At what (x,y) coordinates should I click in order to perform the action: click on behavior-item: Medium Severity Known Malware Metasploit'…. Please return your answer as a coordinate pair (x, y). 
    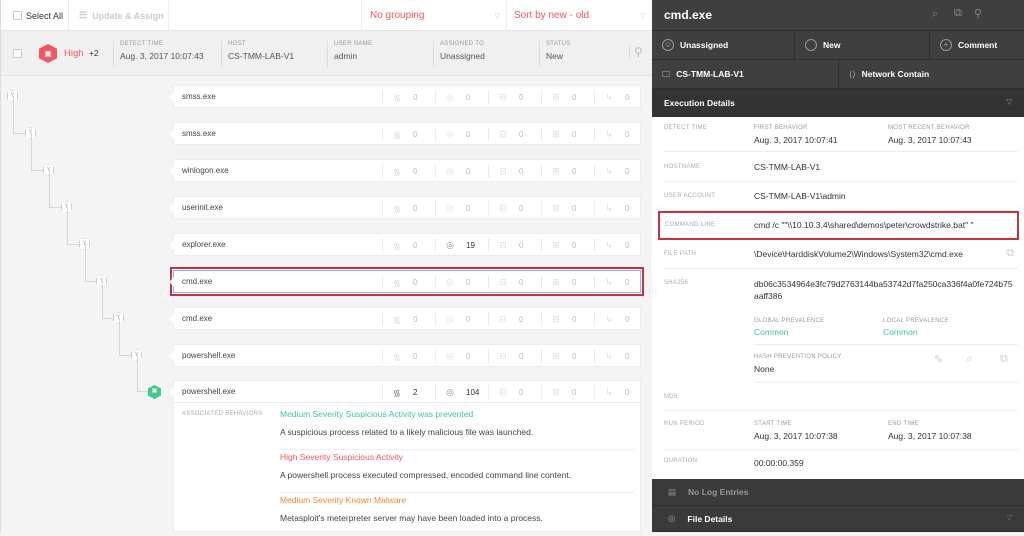
    Looking at the image, I should click on (457, 514).